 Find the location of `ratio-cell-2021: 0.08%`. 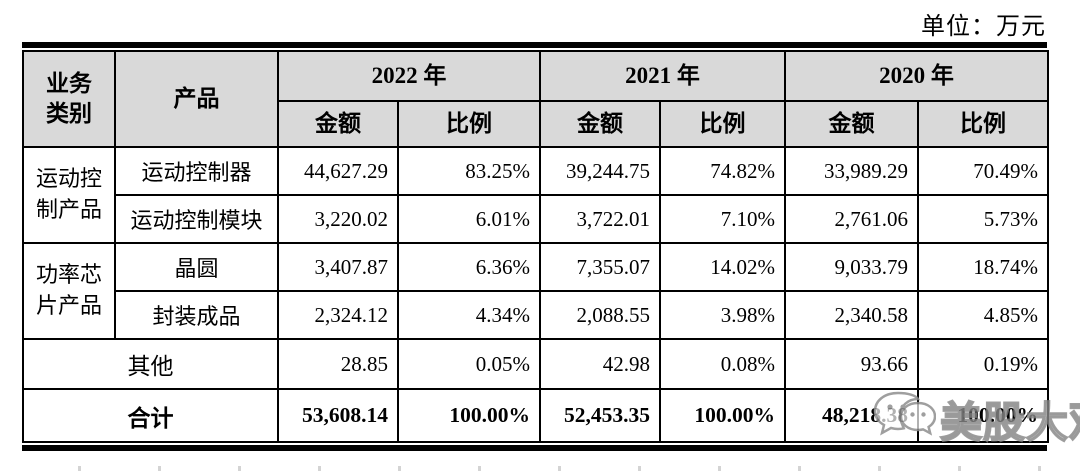

ratio-cell-2021: 0.08% is located at coordinates (722, 364).